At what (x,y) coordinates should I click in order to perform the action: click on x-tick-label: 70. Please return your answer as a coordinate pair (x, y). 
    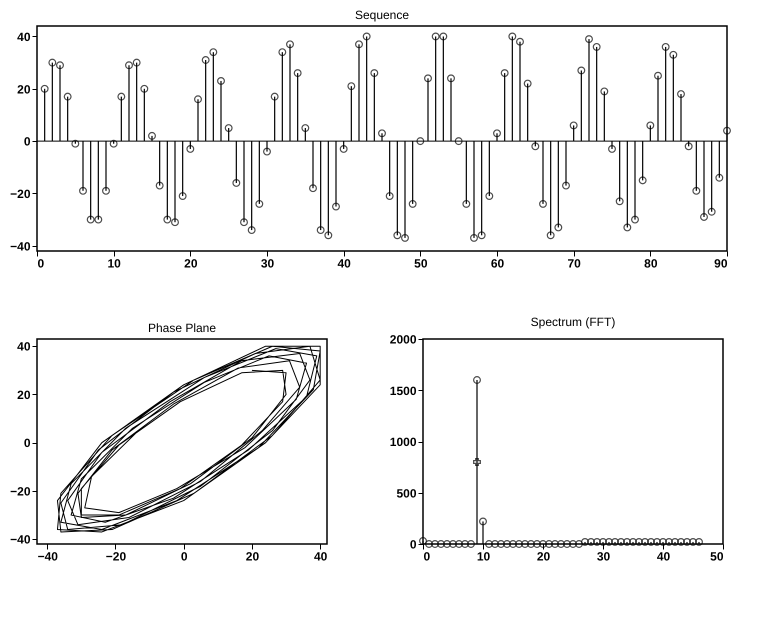
    Looking at the image, I should click on (574, 263).